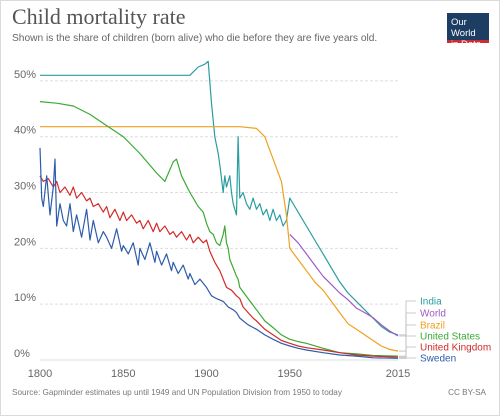 The width and height of the screenshot is (500, 416). Describe the element at coordinates (438, 359) in the screenshot. I see `legend-label-sweden: Sweden` at that location.